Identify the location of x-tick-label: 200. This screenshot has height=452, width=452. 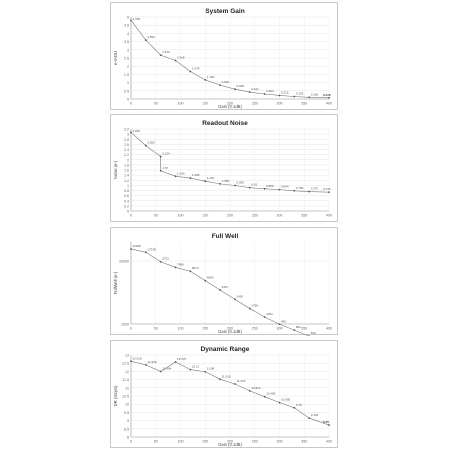
(230, 329).